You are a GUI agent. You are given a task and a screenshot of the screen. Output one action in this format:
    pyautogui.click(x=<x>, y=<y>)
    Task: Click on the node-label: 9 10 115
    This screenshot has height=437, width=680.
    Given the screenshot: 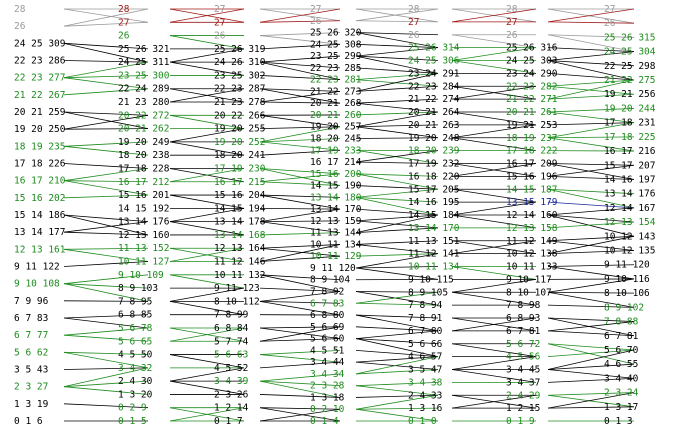 What is the action you would take?
    pyautogui.click(x=431, y=279)
    